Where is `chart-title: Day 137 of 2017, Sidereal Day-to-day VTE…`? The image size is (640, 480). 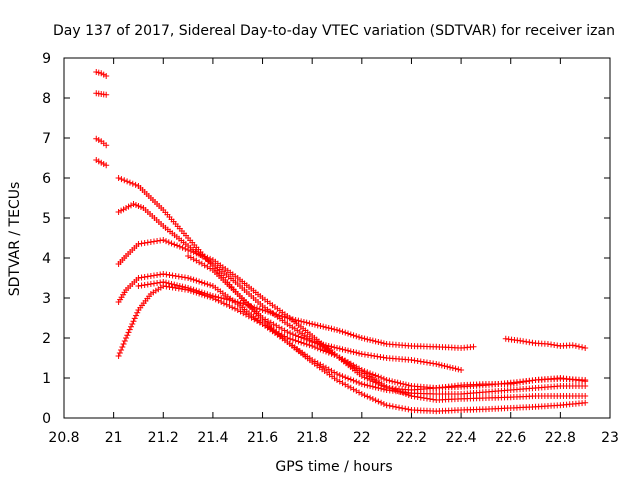
chart-title: Day 137 of 2017, Sidereal Day-to-day VTE… is located at coordinates (334, 31).